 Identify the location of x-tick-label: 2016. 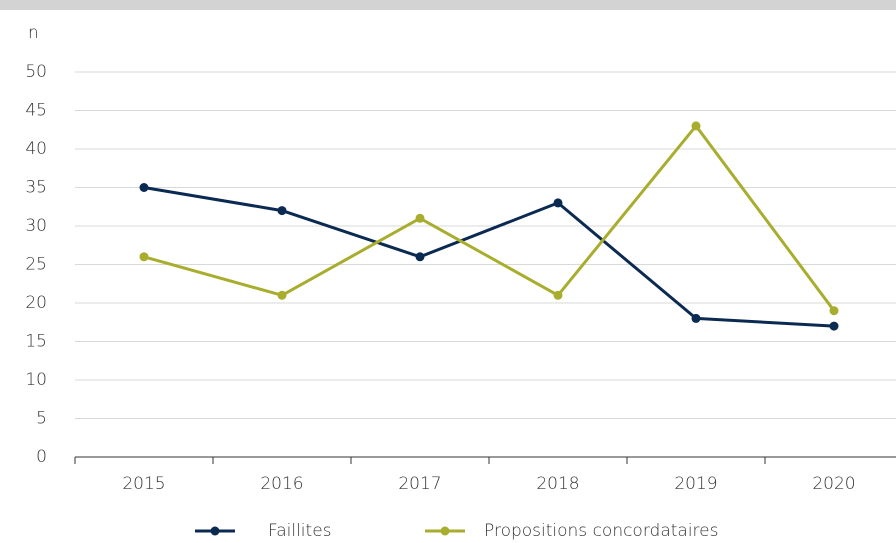
(281, 484).